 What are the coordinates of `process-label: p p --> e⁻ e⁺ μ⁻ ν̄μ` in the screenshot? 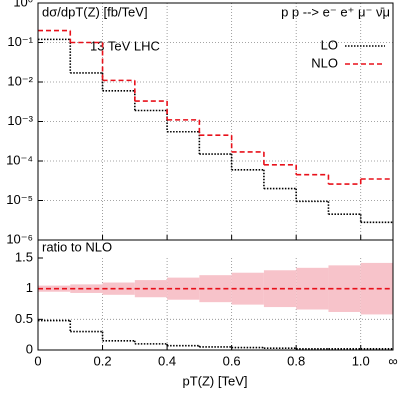 It's located at (335, 11).